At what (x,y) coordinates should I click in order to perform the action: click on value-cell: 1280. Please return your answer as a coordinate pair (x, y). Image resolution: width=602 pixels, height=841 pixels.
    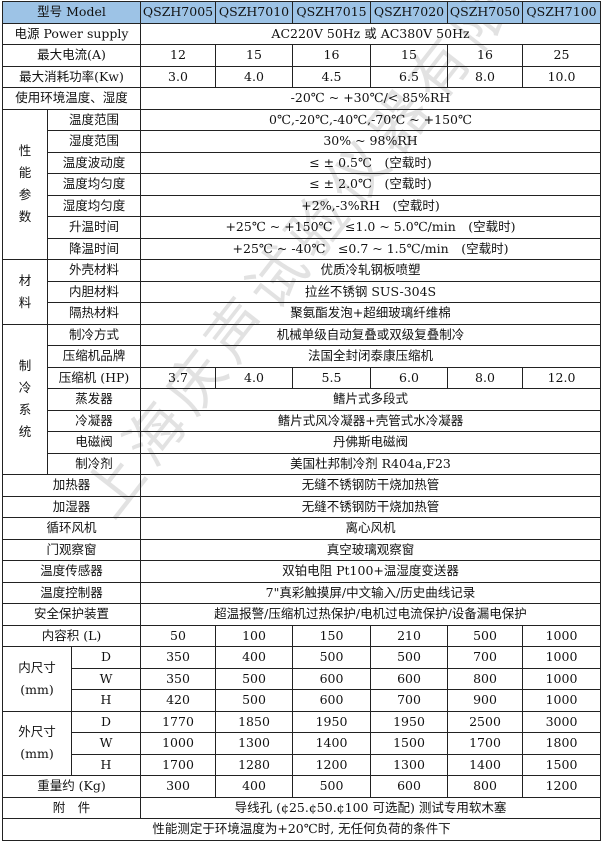
    Looking at the image, I should click on (254, 764).